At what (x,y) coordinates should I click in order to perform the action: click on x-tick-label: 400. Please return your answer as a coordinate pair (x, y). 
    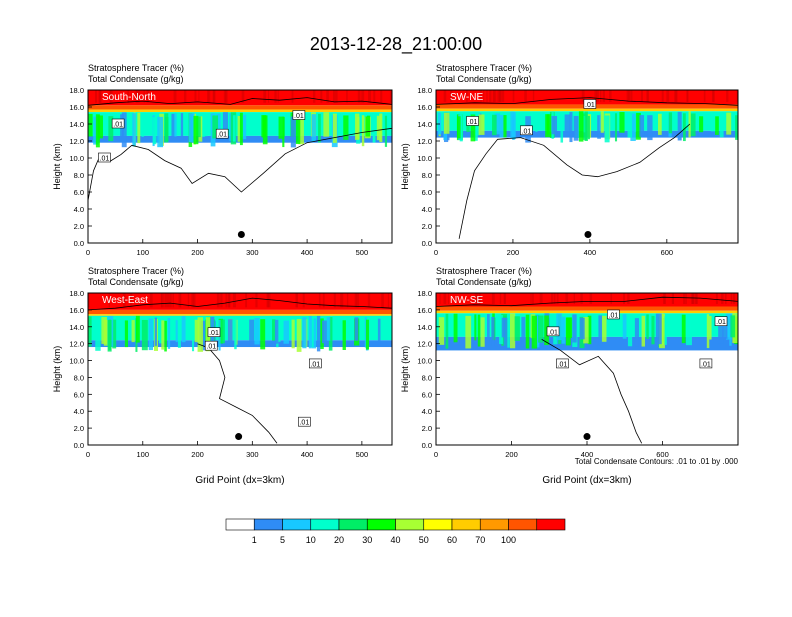
    Looking at the image, I should click on (587, 454).